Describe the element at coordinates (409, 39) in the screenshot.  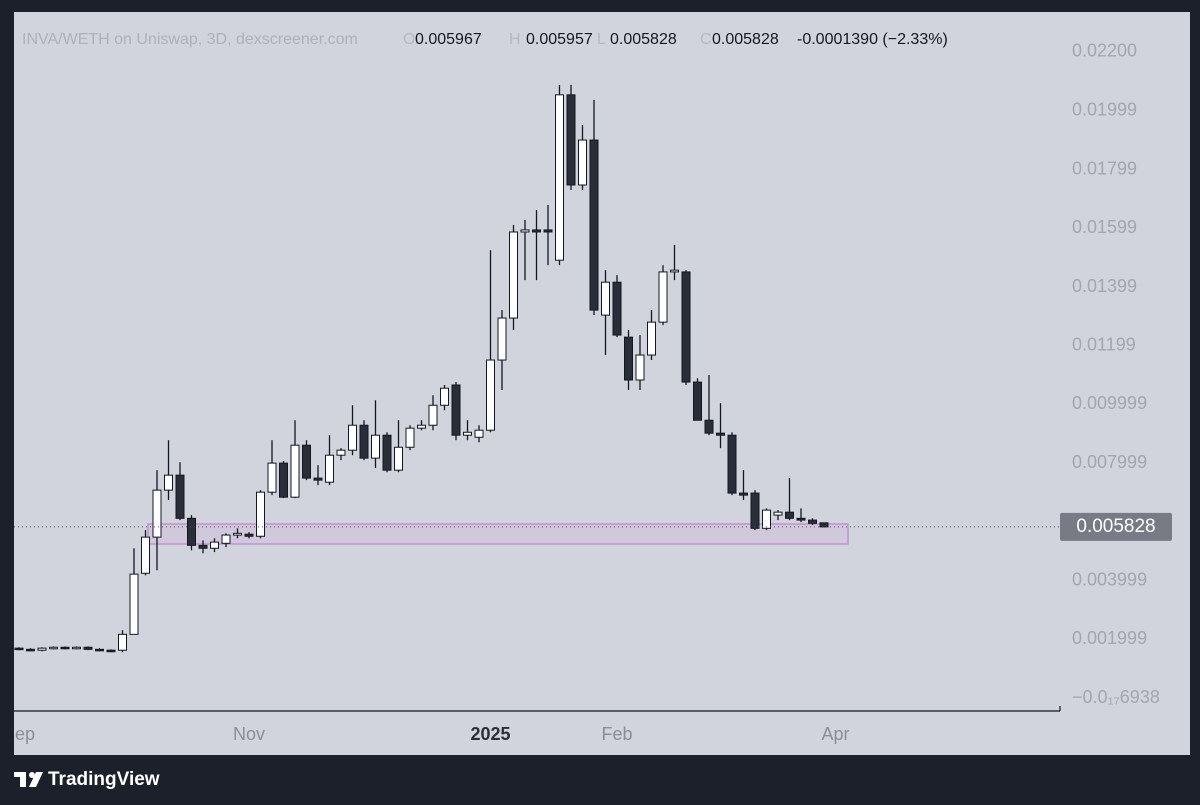
I see `ohlc-letter: O` at that location.